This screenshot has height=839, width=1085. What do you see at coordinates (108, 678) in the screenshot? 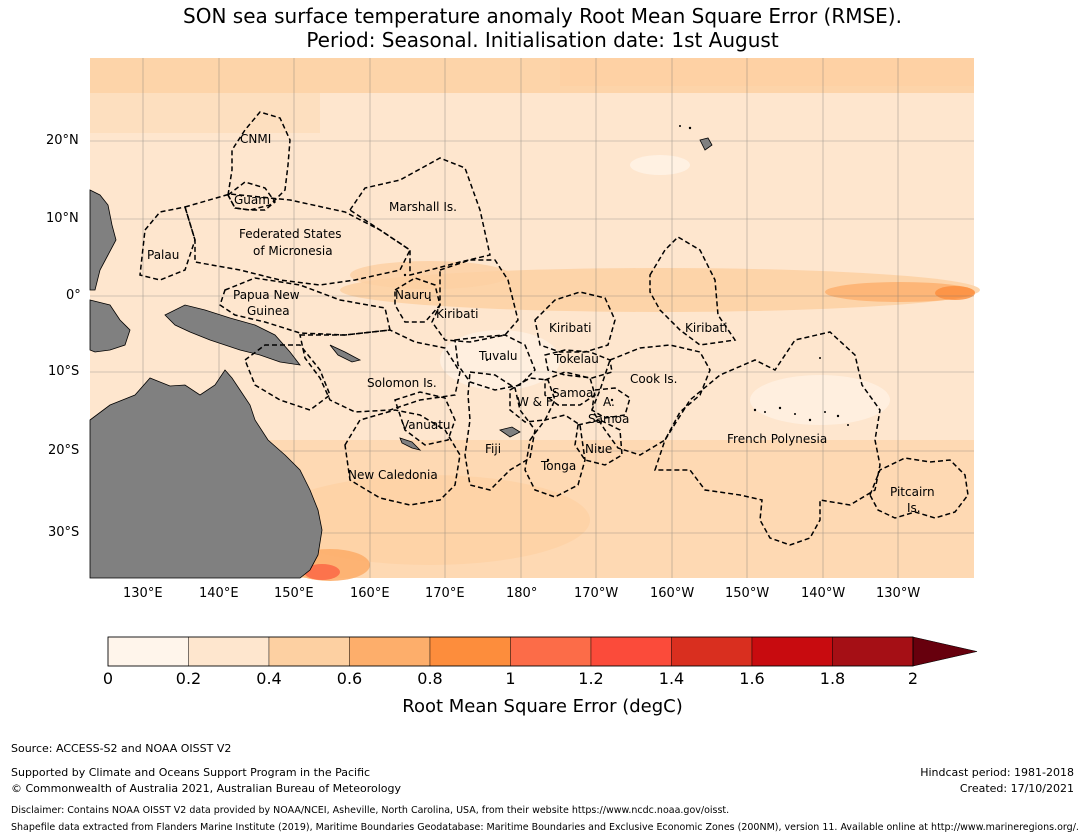
I see `colorbar-tick-label: 0` at bounding box center [108, 678].